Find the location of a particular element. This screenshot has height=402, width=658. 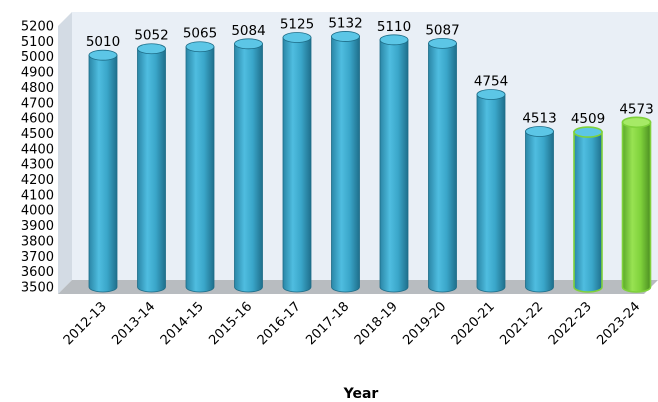

x-tick-label: 2022-23 is located at coordinates (570, 323).